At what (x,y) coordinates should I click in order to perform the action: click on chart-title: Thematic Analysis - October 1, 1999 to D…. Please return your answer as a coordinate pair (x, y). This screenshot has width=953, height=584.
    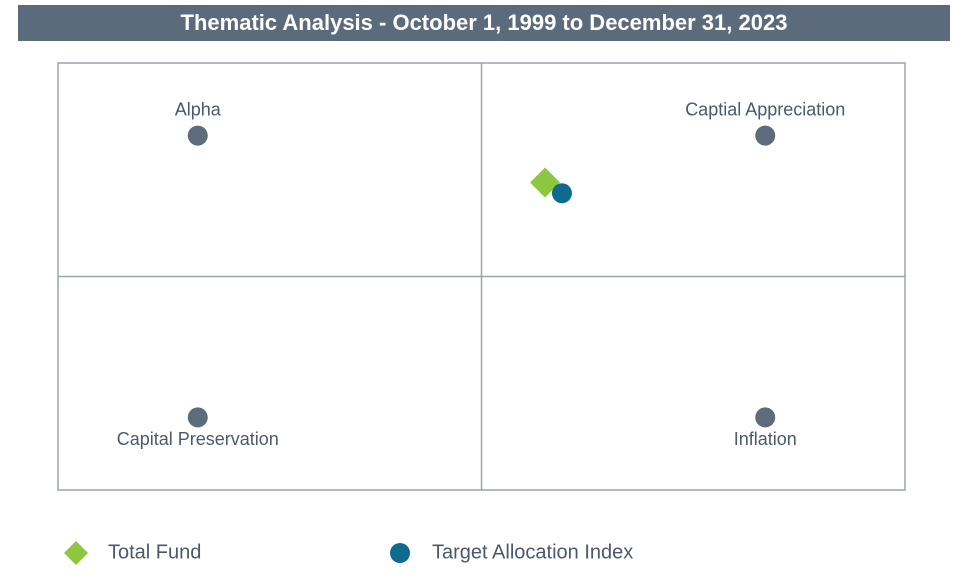
    Looking at the image, I should click on (484, 22).